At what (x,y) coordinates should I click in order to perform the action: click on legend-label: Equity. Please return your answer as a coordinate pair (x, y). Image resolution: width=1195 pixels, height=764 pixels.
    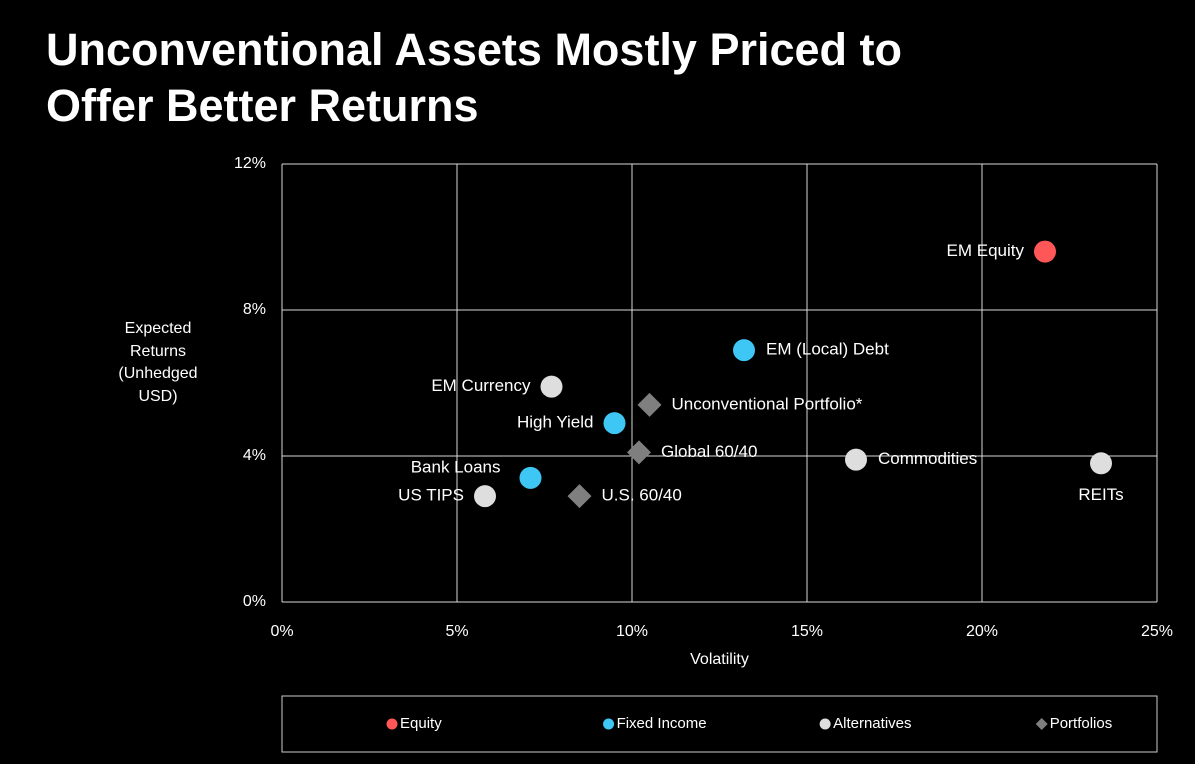
    Looking at the image, I should click on (421, 723).